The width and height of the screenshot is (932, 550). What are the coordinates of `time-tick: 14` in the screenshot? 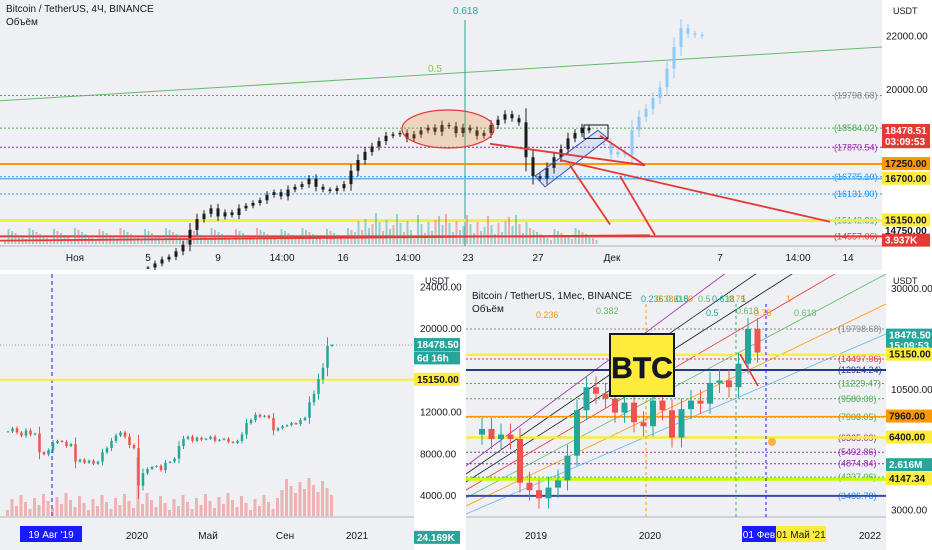 It's located at (848, 258).